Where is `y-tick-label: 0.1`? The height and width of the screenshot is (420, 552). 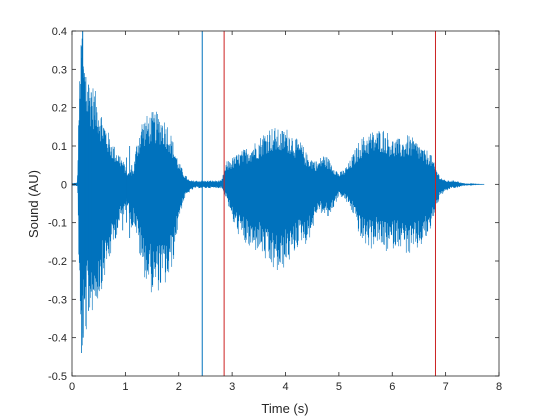
y-tick-label: 0.1 is located at coordinates (59, 147).